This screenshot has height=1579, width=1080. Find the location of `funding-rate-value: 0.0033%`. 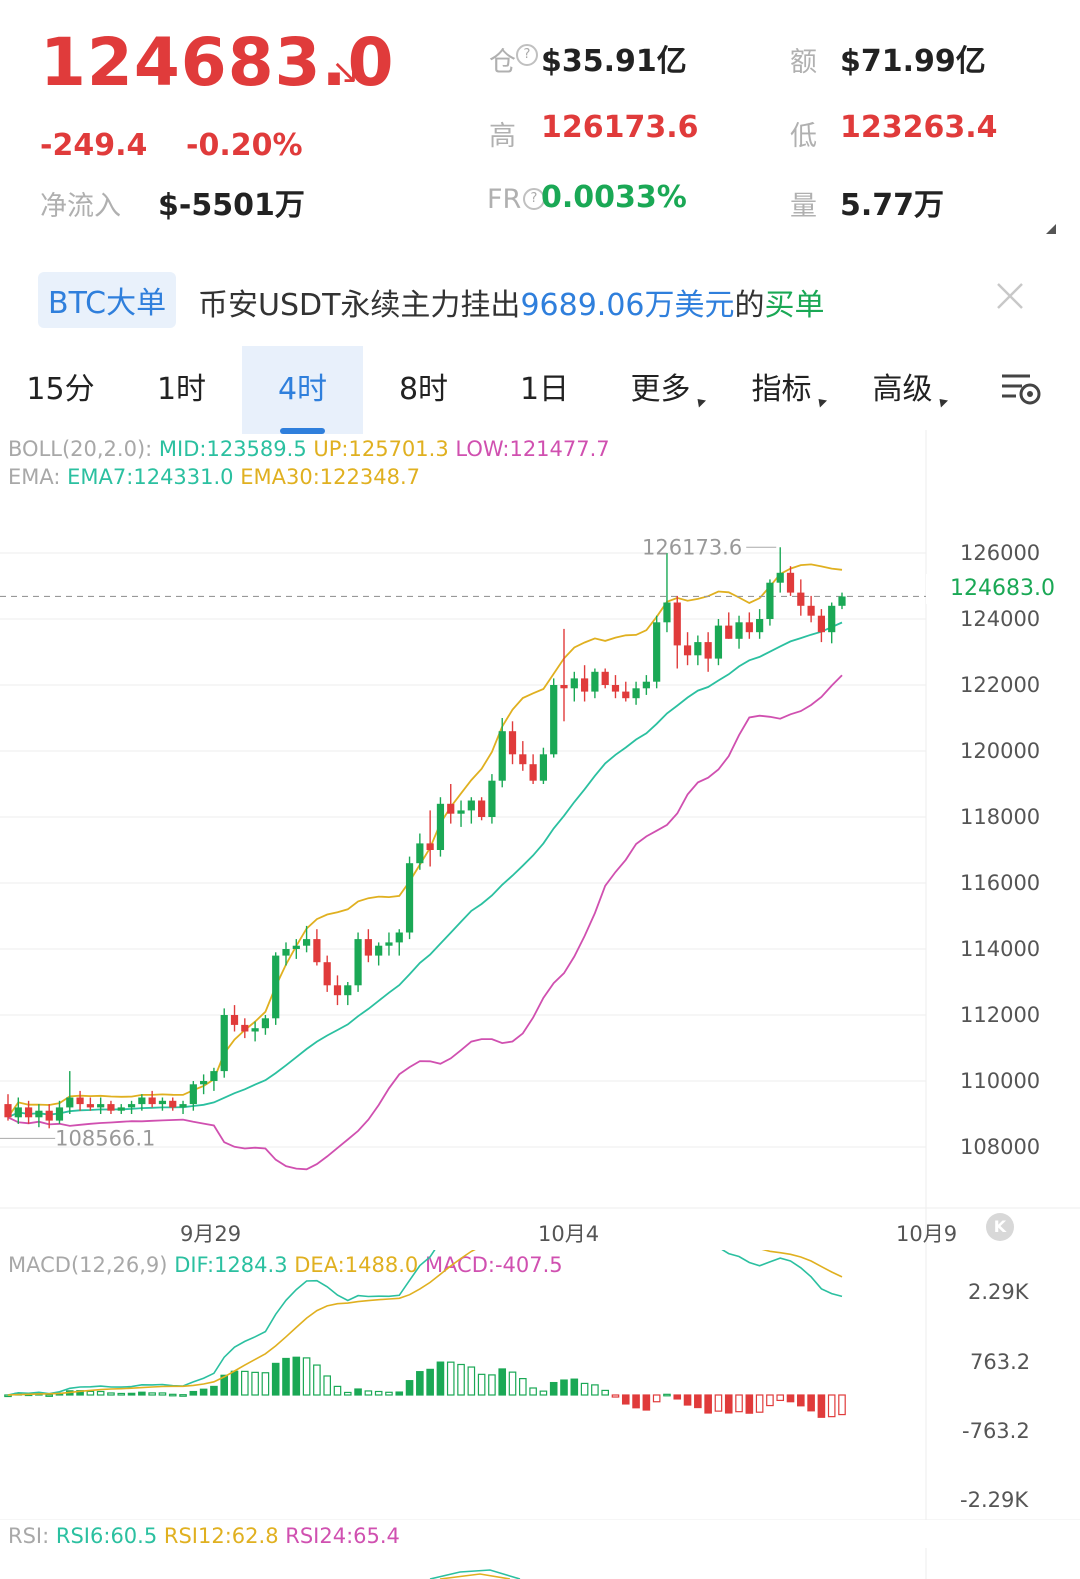

funding-rate-value: 0.0033% is located at coordinates (614, 197).